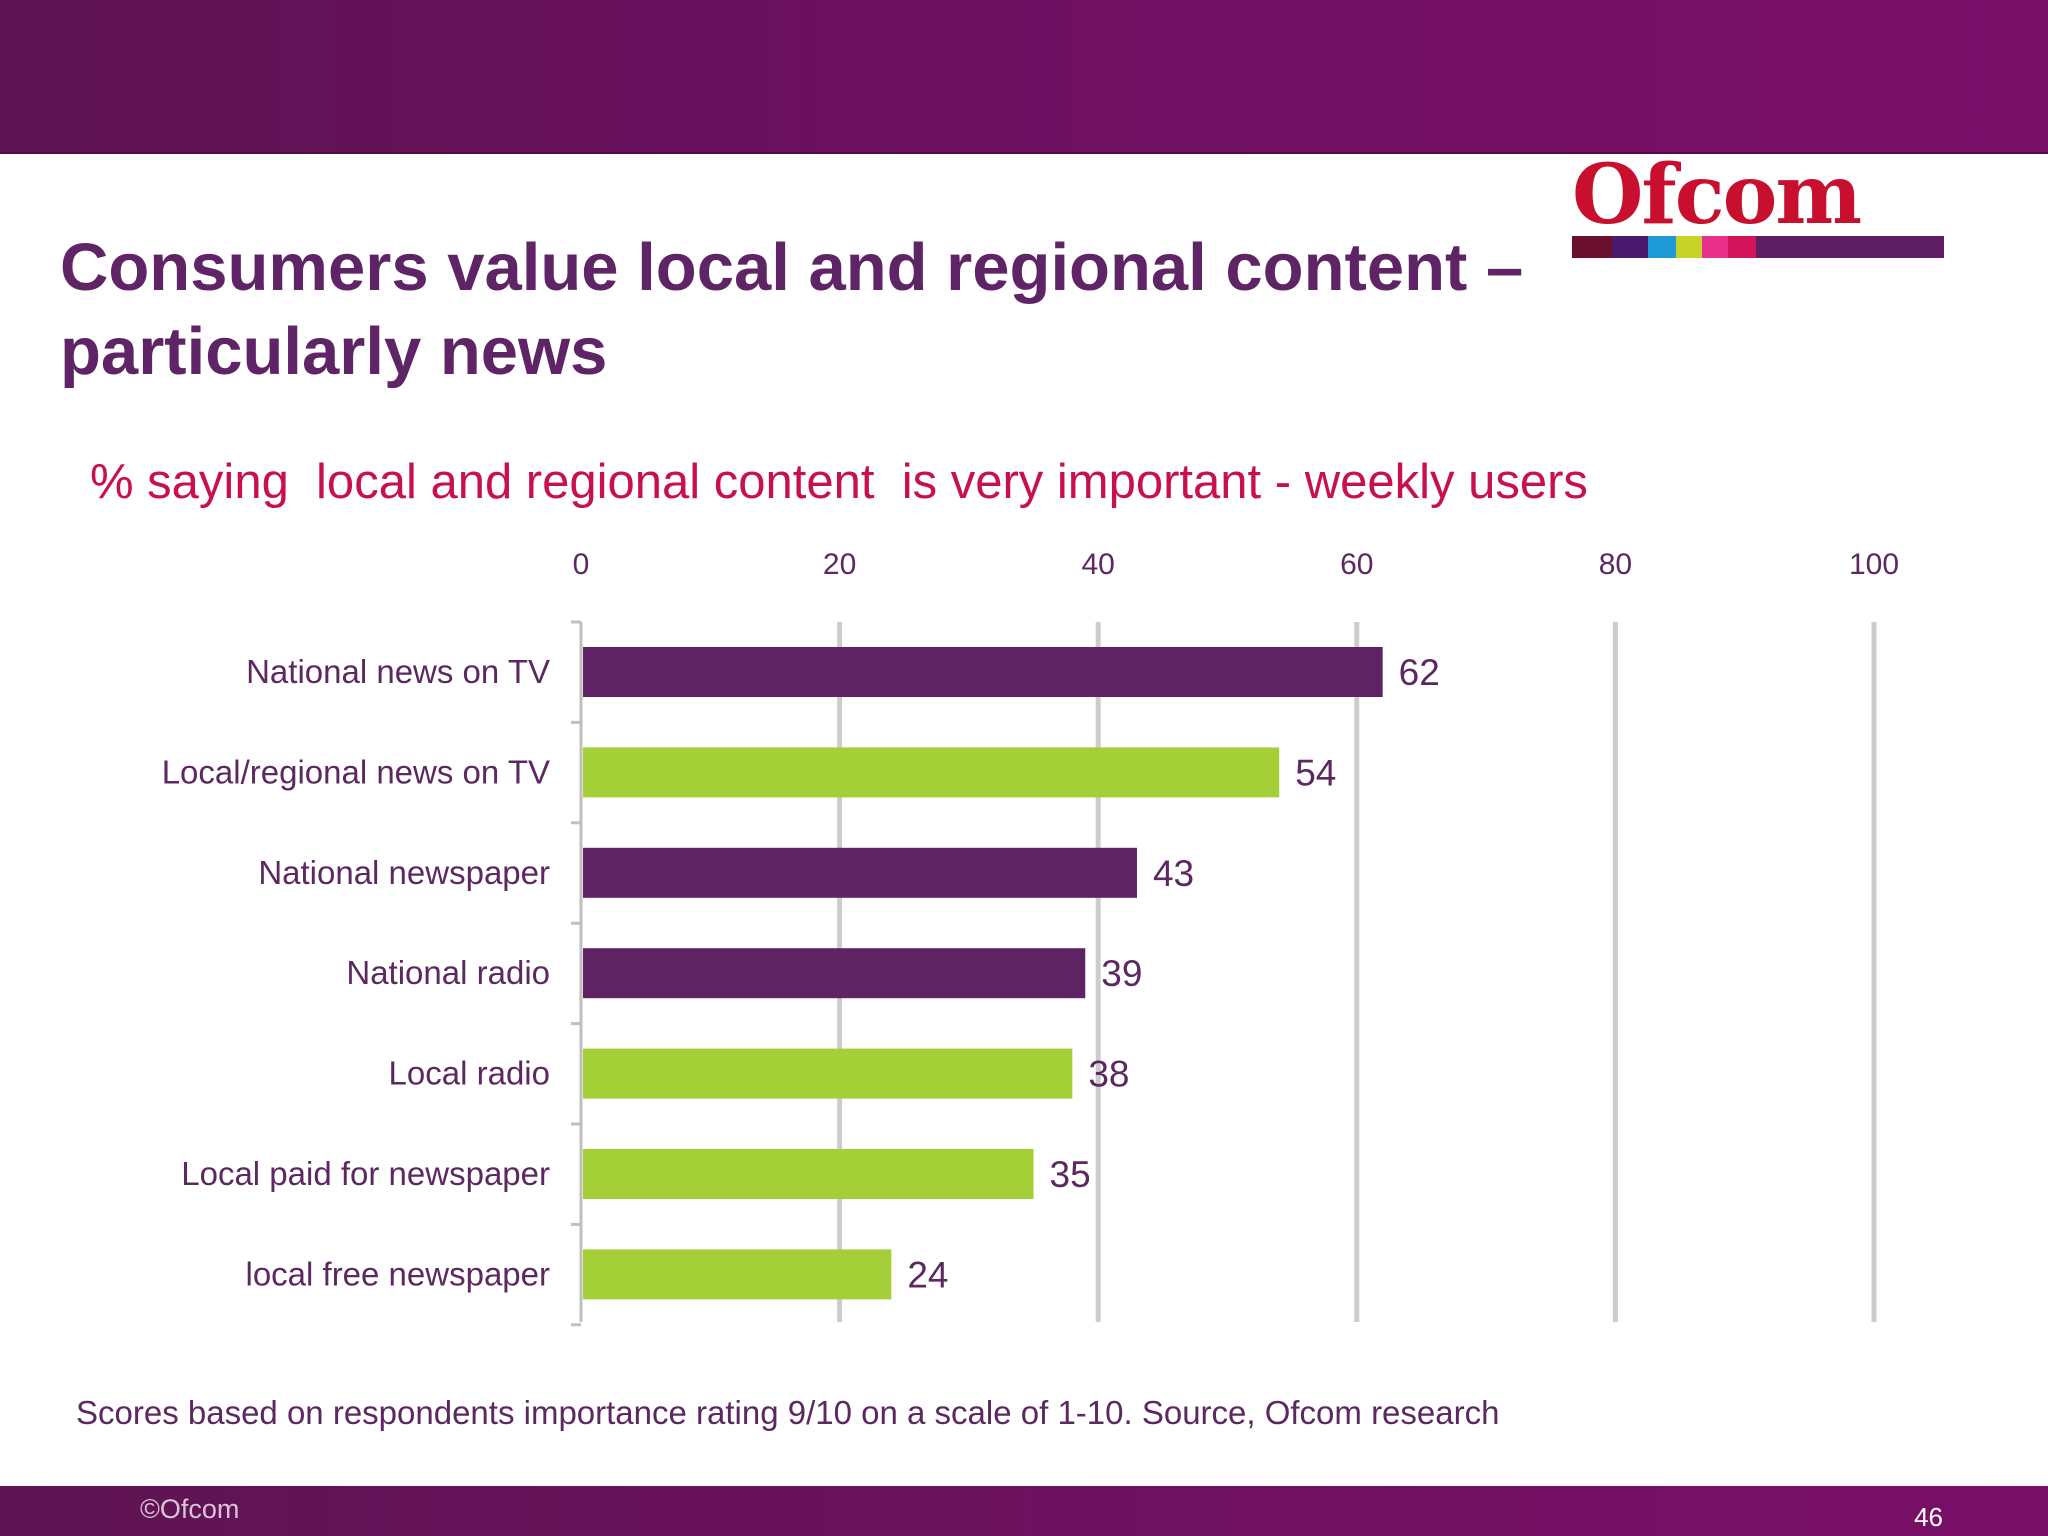 The width and height of the screenshot is (2048, 1536). Describe the element at coordinates (397, 1273) in the screenshot. I see `category-label: local free newspaper` at that location.